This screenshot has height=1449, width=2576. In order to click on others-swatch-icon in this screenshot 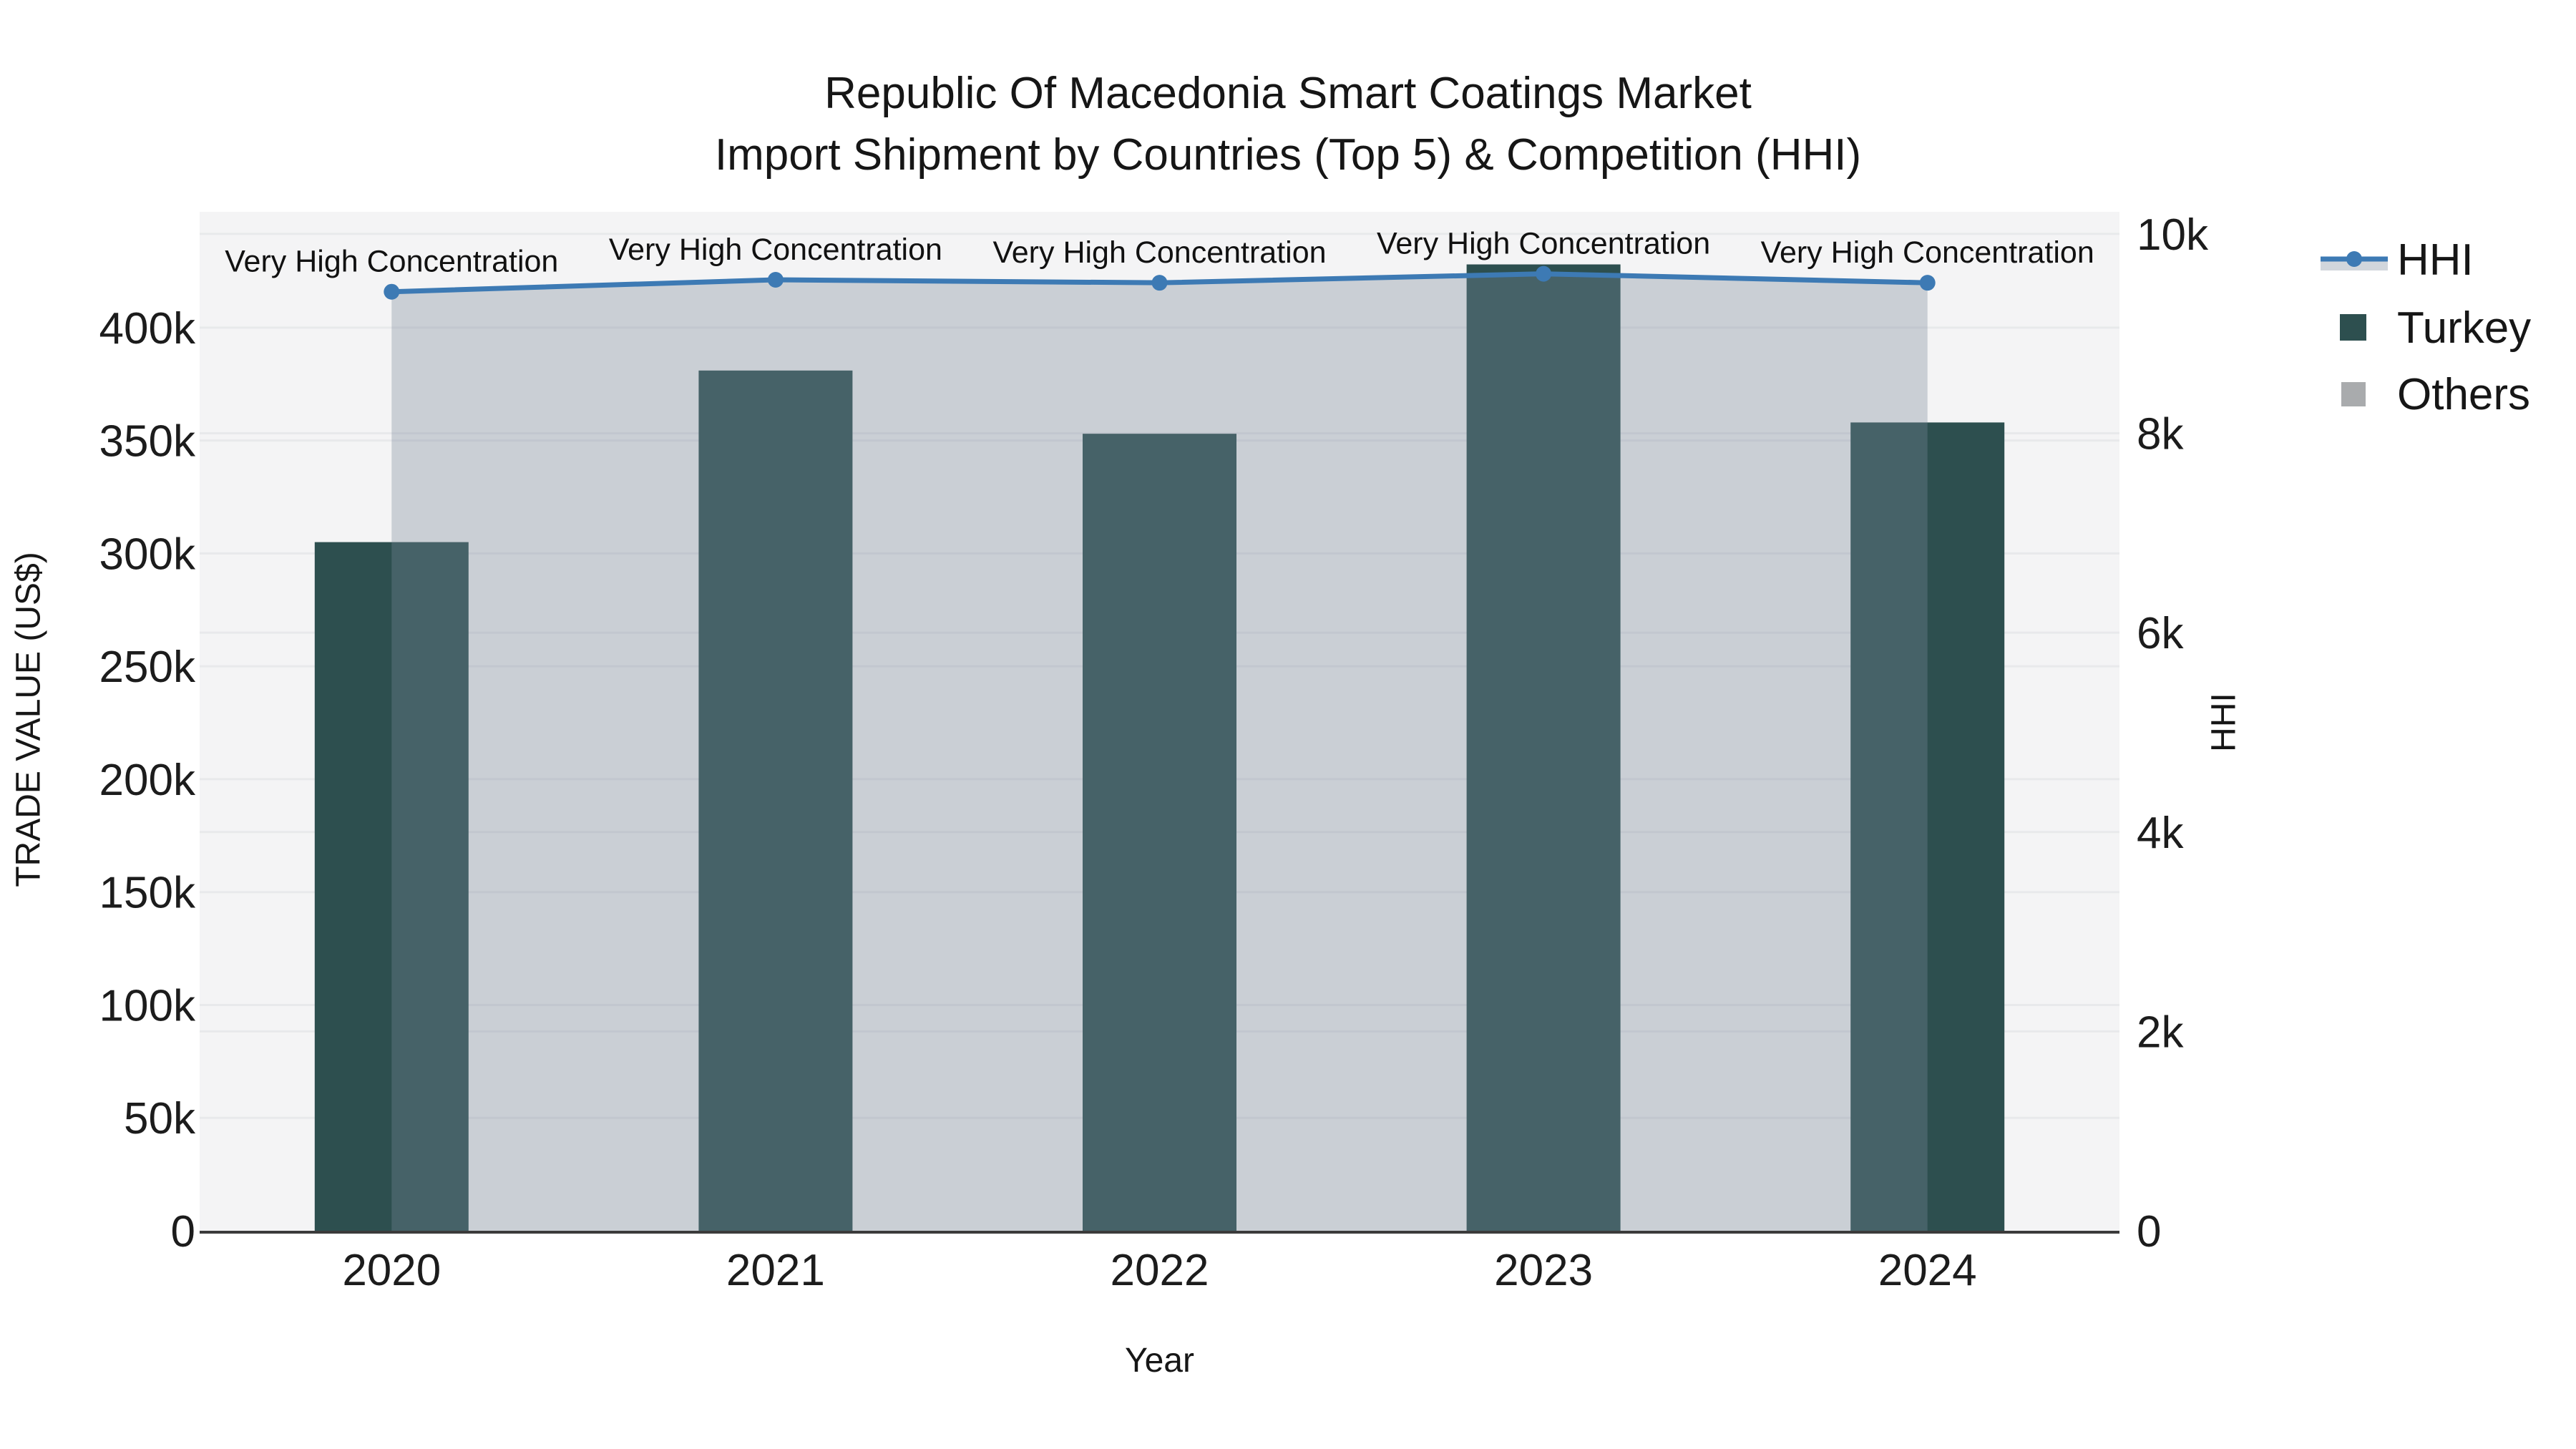, I will do `click(2359, 394)`.